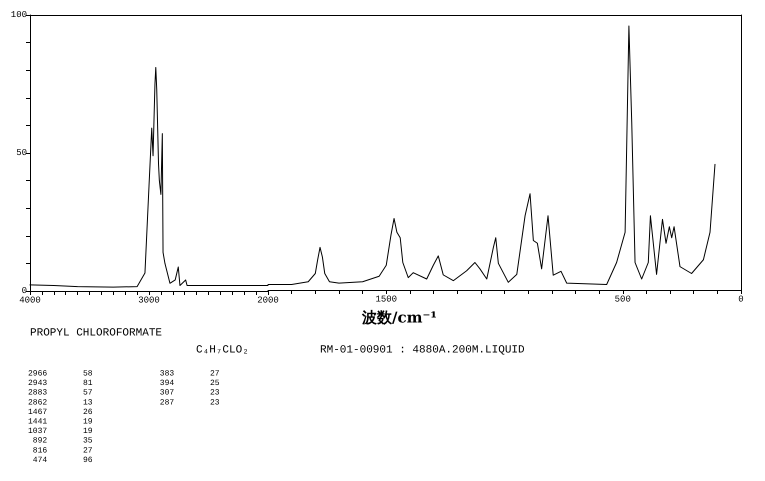  What do you see at coordinates (24, 291) in the screenshot?
I see `y-tick-label: 0` at bounding box center [24, 291].